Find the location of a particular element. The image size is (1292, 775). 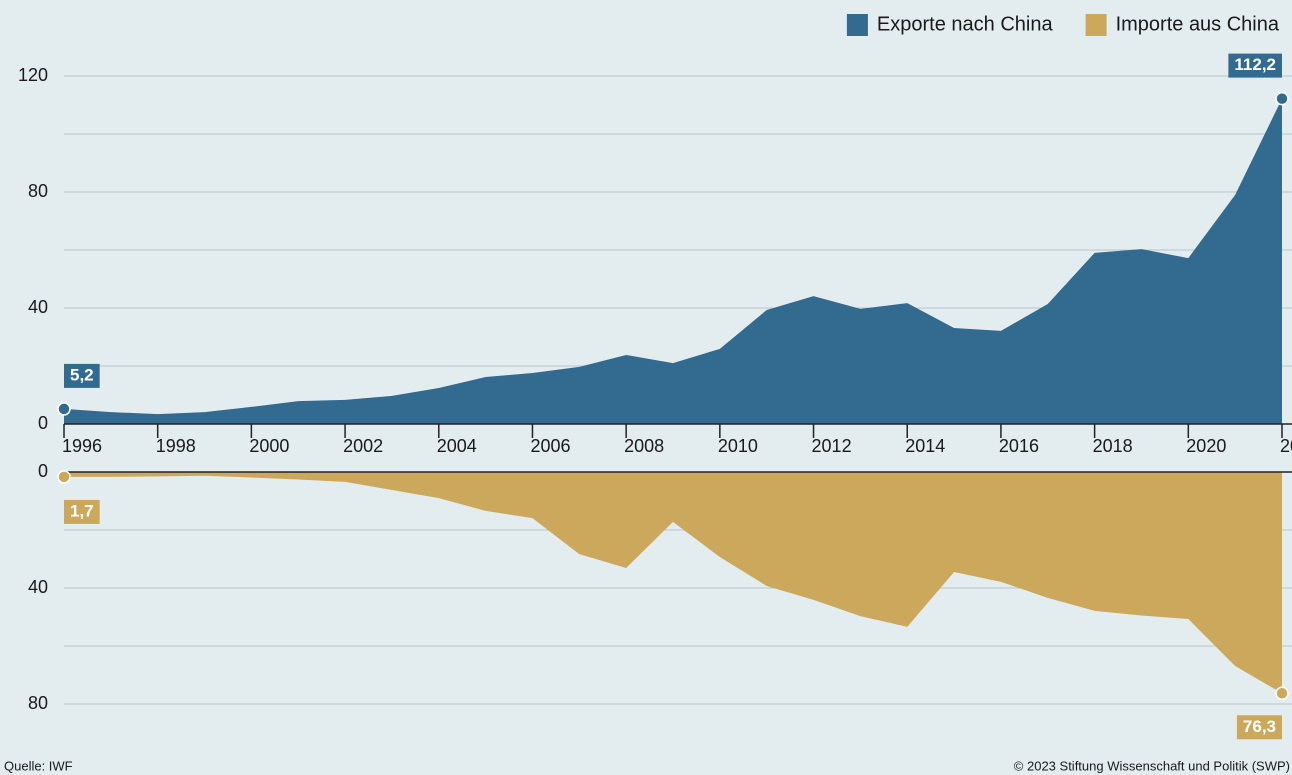

legend-label: Exporte nach China is located at coordinates (965, 24).